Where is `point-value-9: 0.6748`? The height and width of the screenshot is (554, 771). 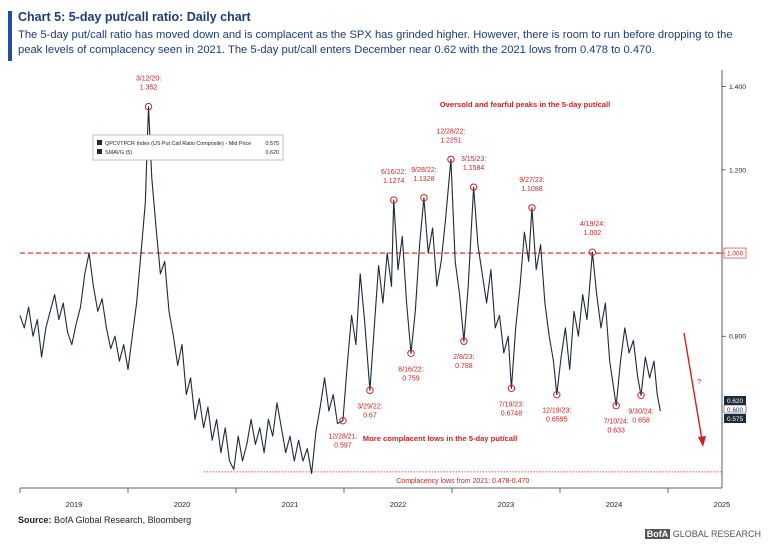 point-value-9: 0.6748 is located at coordinates (512, 413).